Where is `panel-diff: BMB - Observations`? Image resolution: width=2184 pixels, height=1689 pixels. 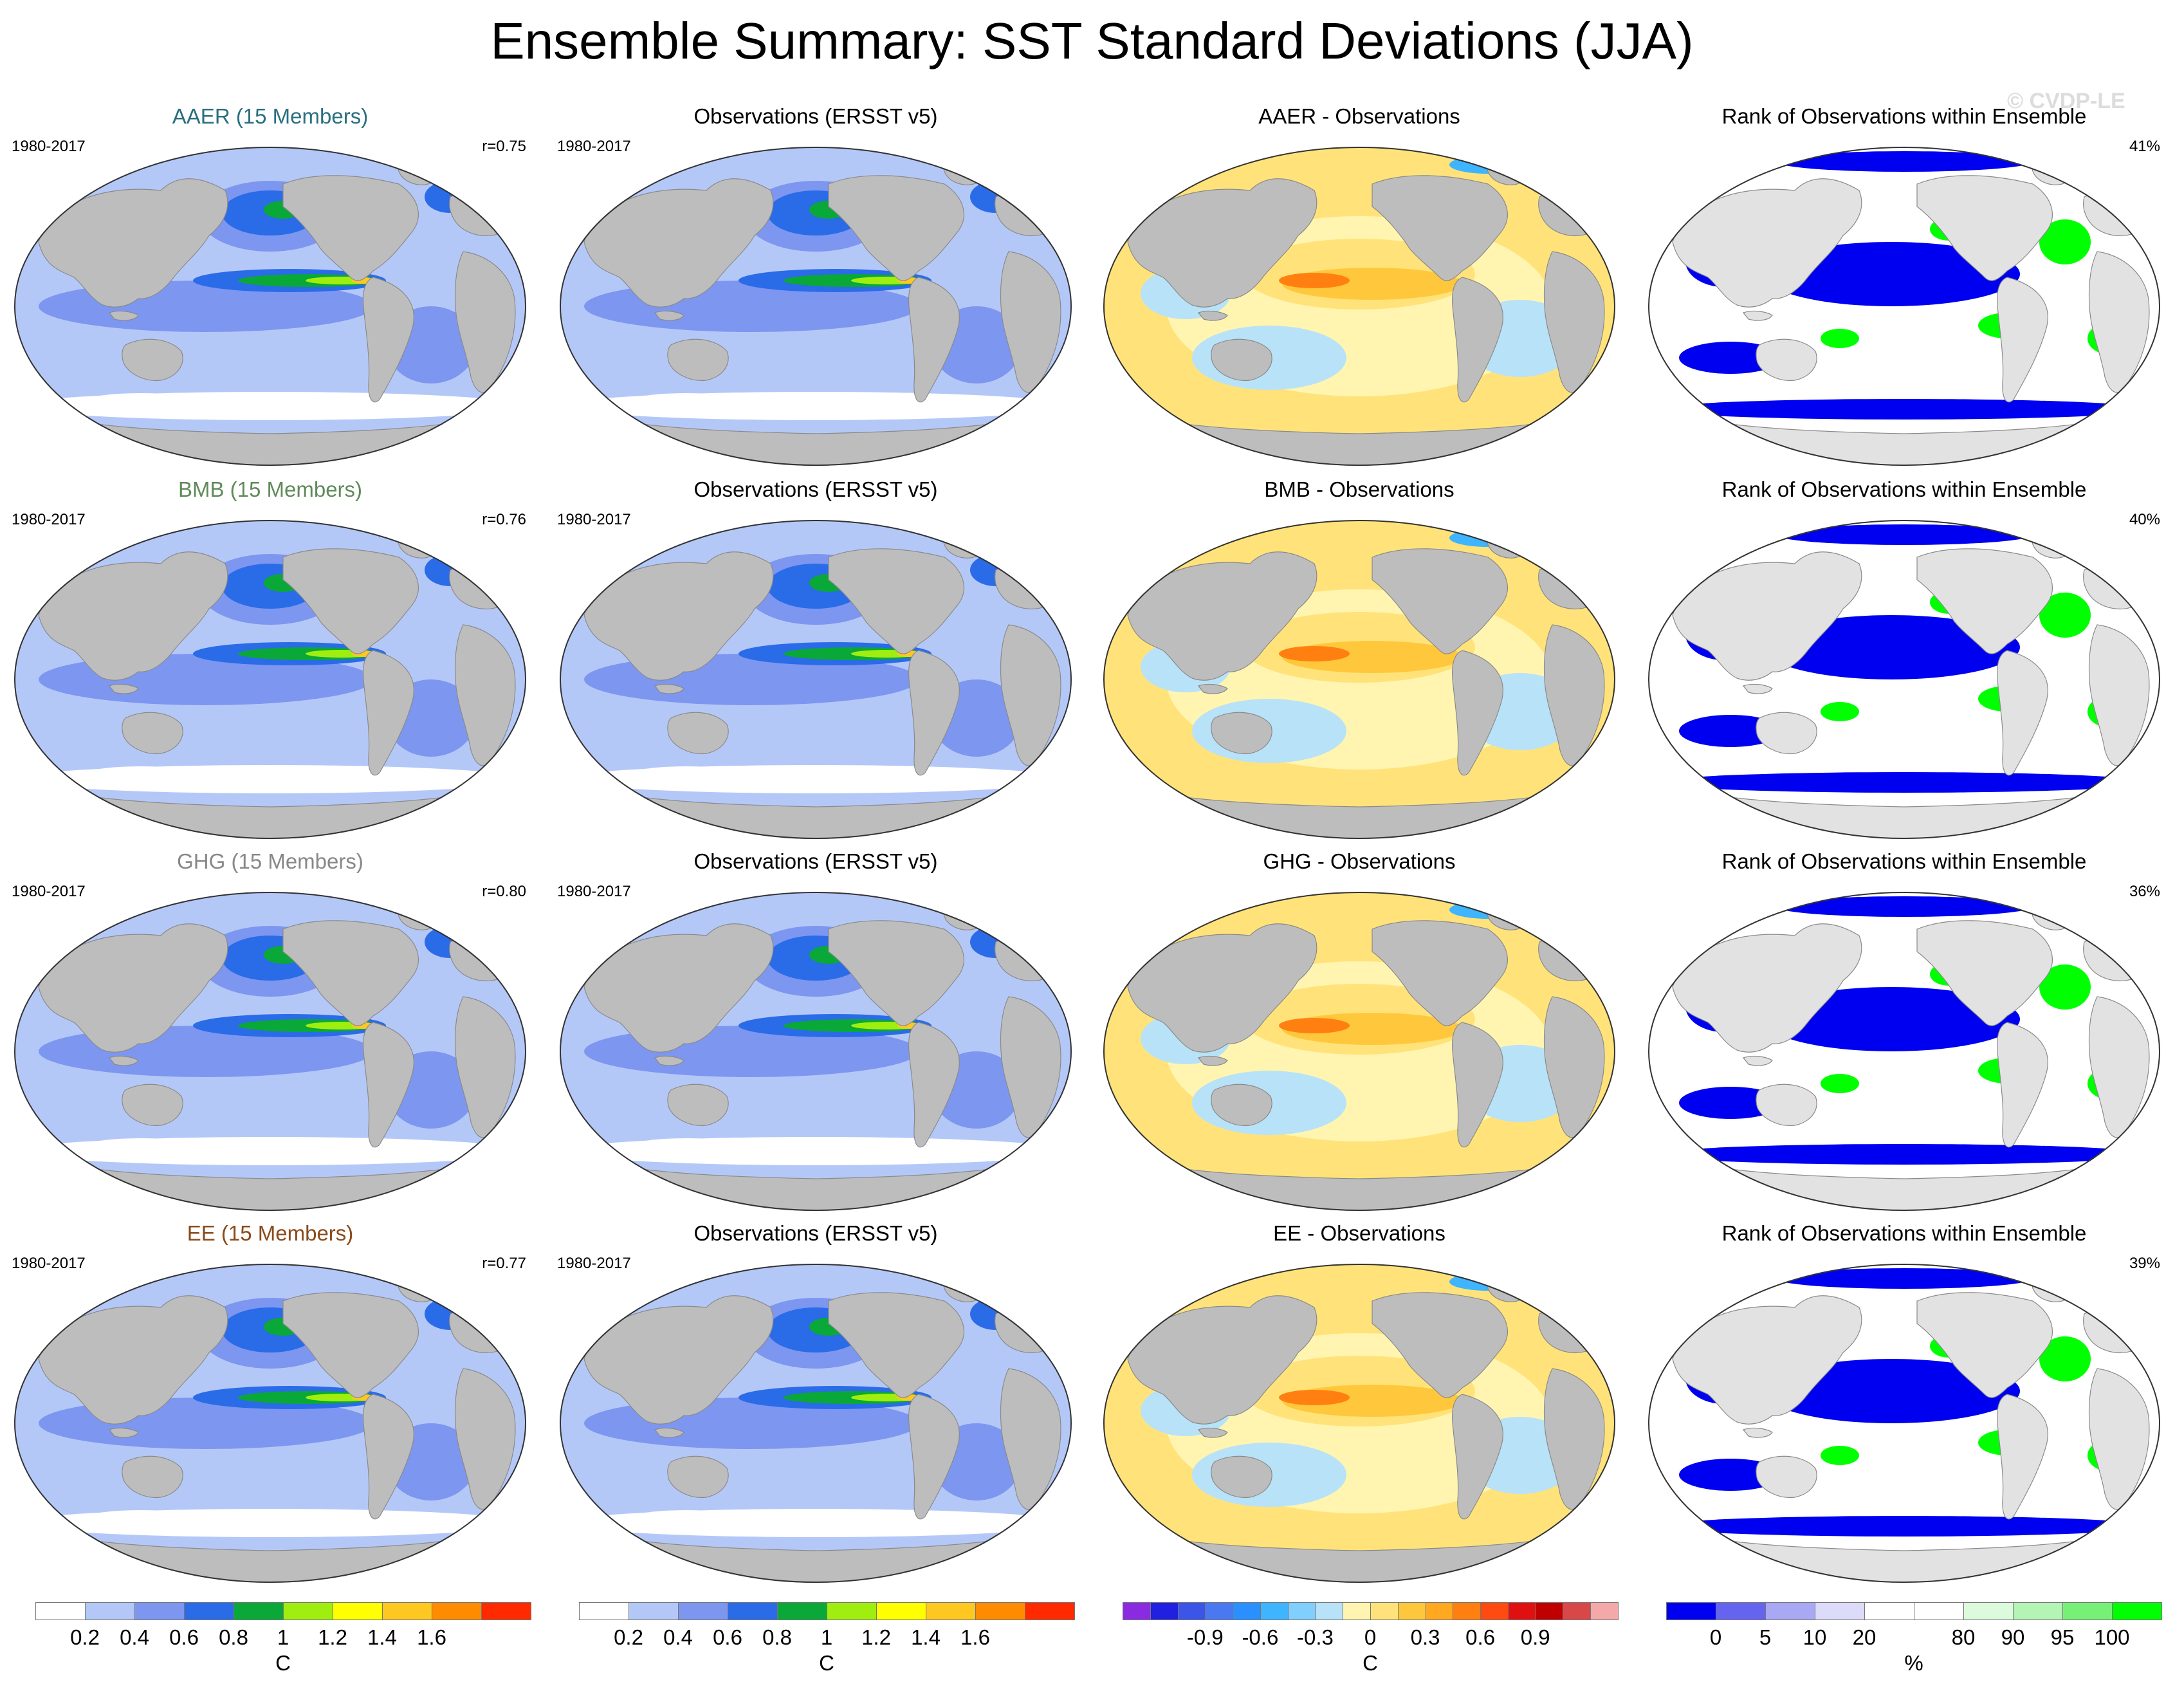 panel-diff: BMB - Observations is located at coordinates (1359, 670).